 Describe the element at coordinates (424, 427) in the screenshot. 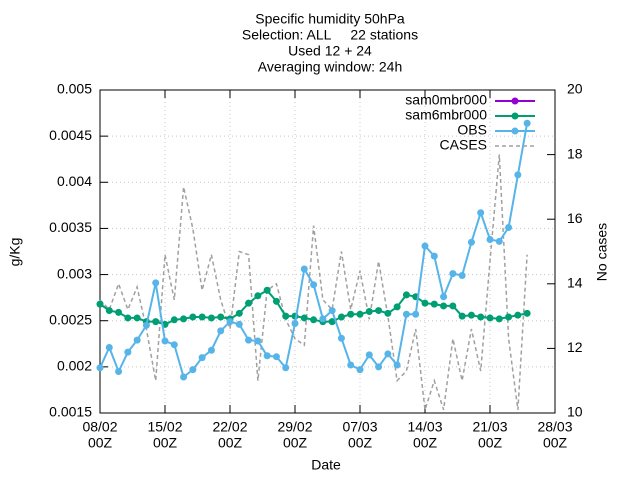

I see `x-tick-label: 14/03` at that location.